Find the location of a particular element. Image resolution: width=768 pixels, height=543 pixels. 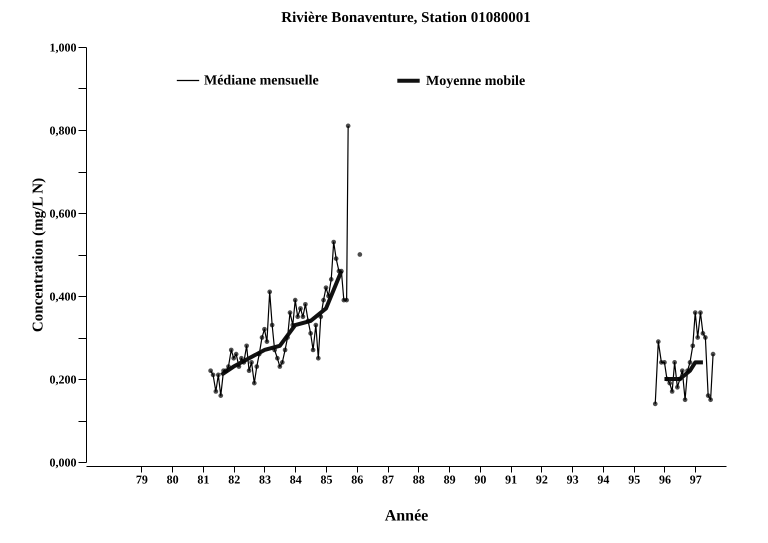

x-tick-label: 79 is located at coordinates (142, 479).